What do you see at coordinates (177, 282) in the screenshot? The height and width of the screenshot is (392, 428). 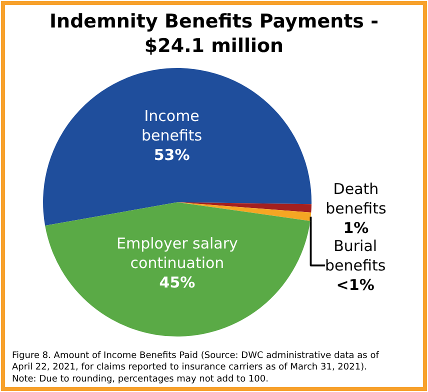 I see `data-label: 45%` at bounding box center [177, 282].